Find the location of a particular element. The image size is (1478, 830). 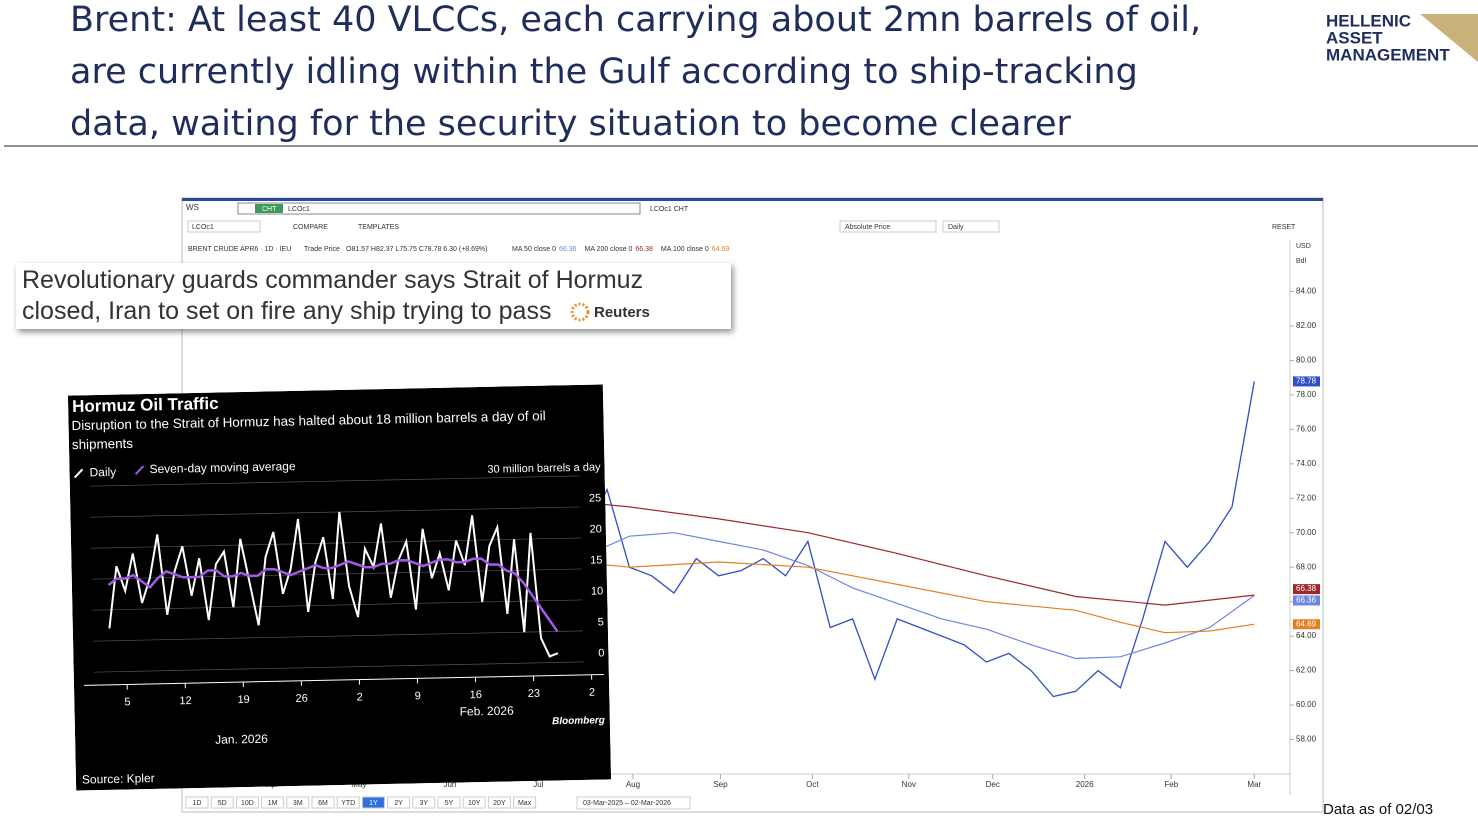

ma-legend-name: MA 100 close 0 is located at coordinates (685, 249).